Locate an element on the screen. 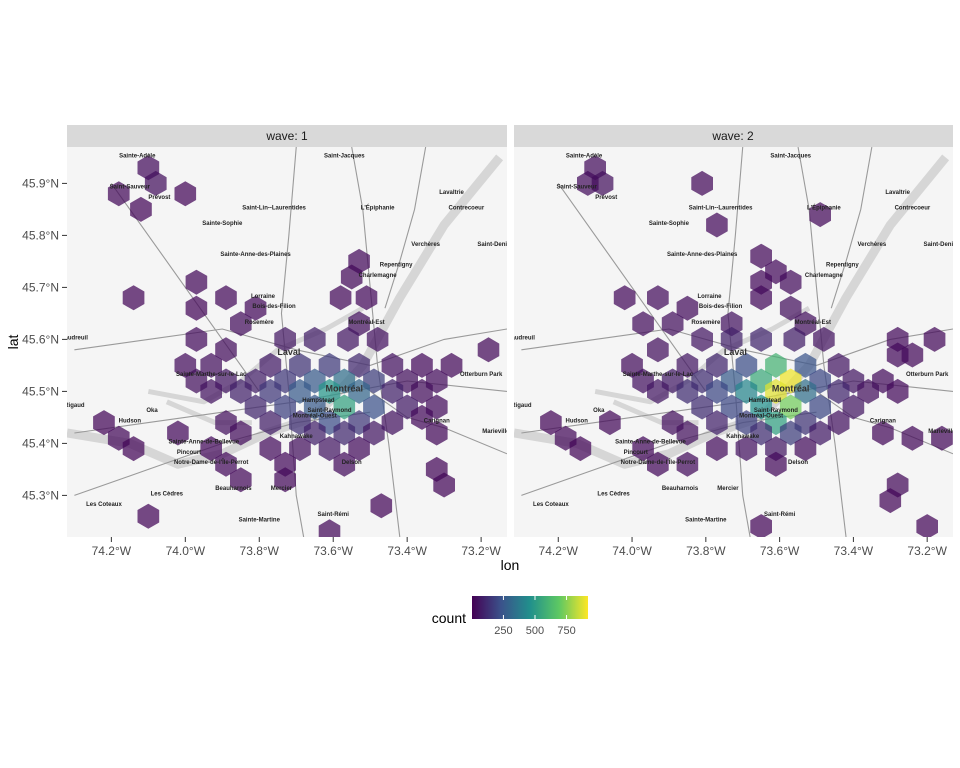 The width and height of the screenshot is (960, 768). place-label: Saint-Lin--Laurentides is located at coordinates (274, 208).